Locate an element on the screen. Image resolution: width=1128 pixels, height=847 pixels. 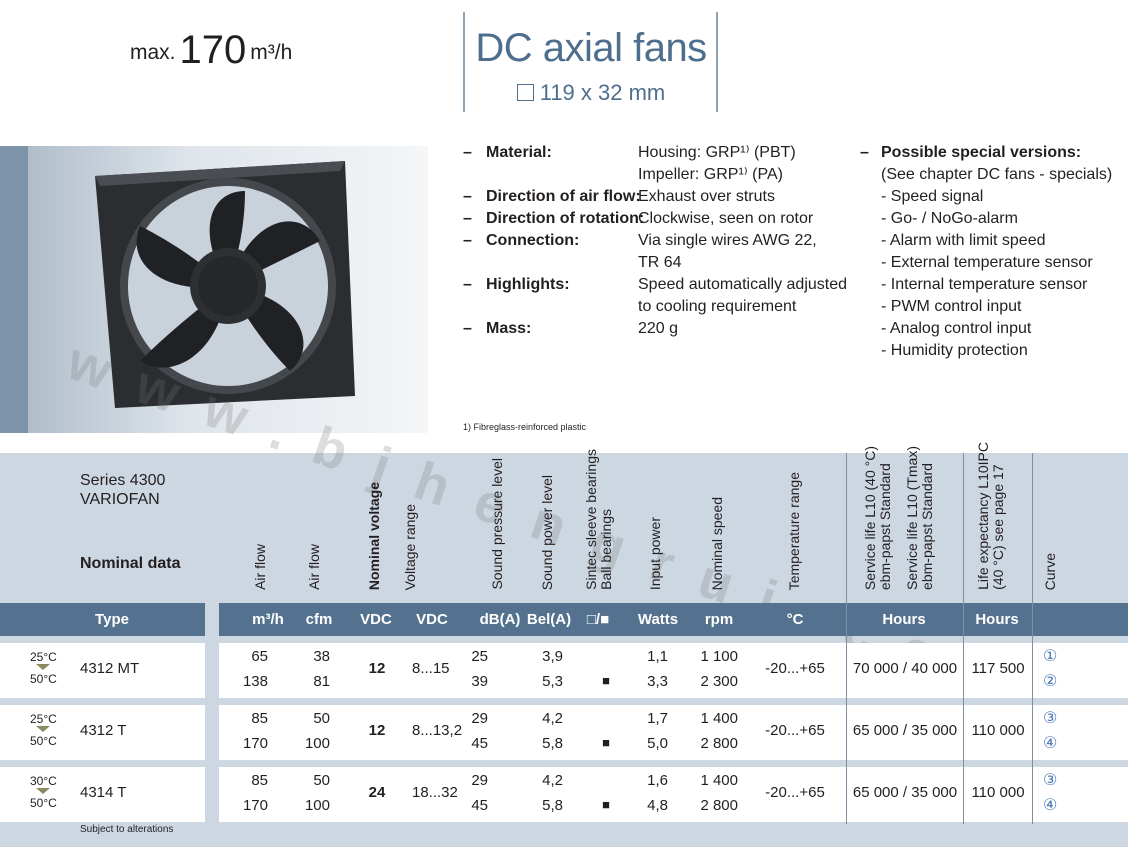
square-icon is located at coordinates (525, 92).